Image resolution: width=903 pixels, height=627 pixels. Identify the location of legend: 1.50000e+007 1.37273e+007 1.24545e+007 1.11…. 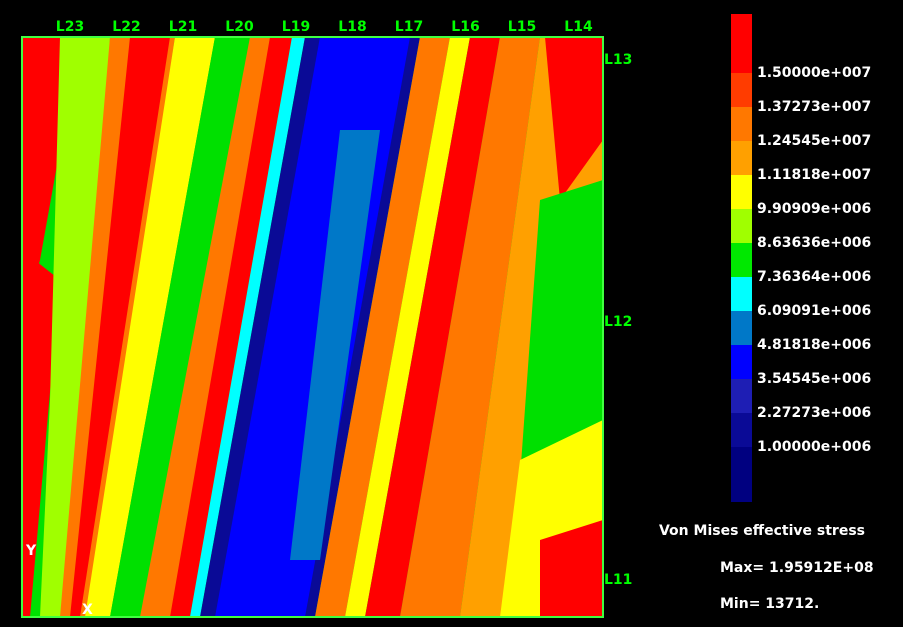
(801, 258).